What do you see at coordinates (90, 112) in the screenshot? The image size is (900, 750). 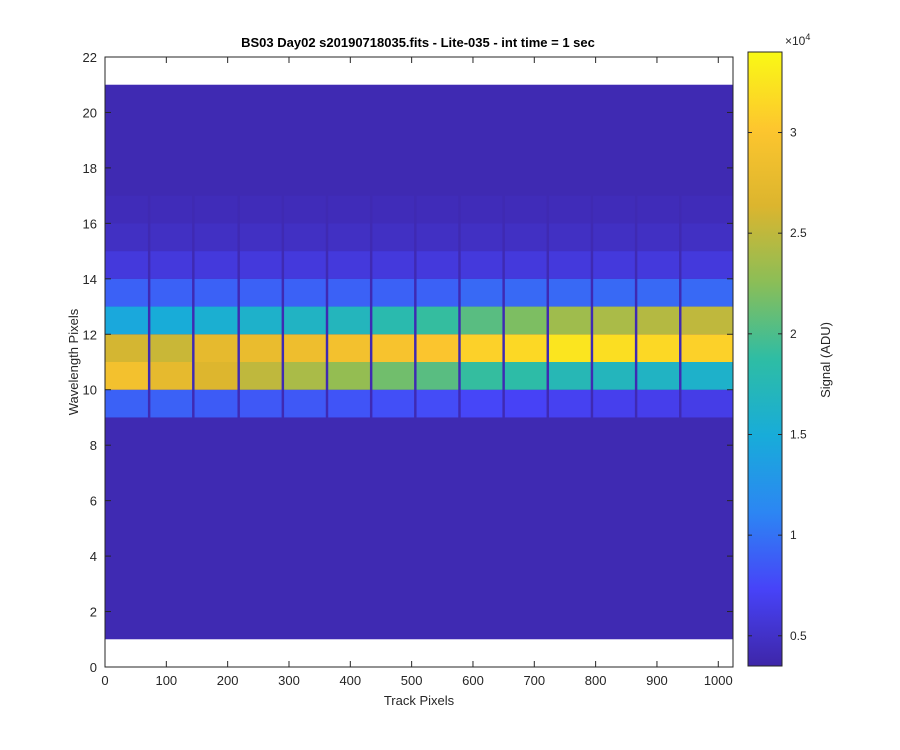 I see `y-tick-label: 20` at bounding box center [90, 112].